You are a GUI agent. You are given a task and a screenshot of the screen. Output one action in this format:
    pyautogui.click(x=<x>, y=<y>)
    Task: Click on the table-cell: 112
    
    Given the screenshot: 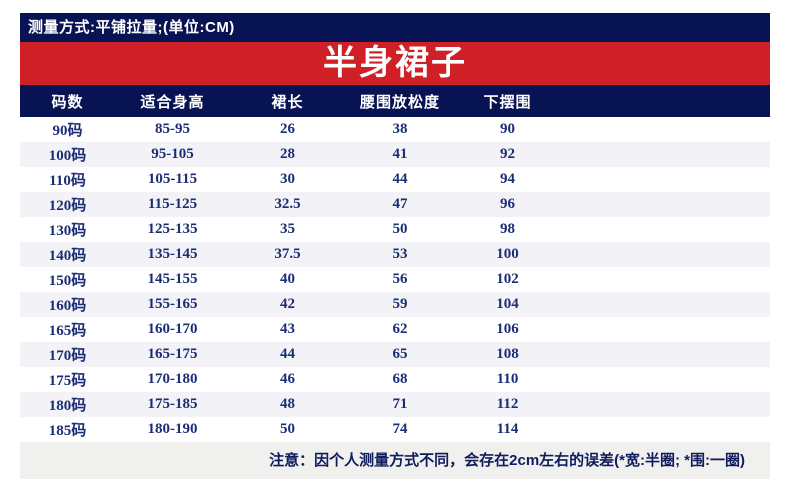 What is the action you would take?
    pyautogui.click(x=507, y=404)
    